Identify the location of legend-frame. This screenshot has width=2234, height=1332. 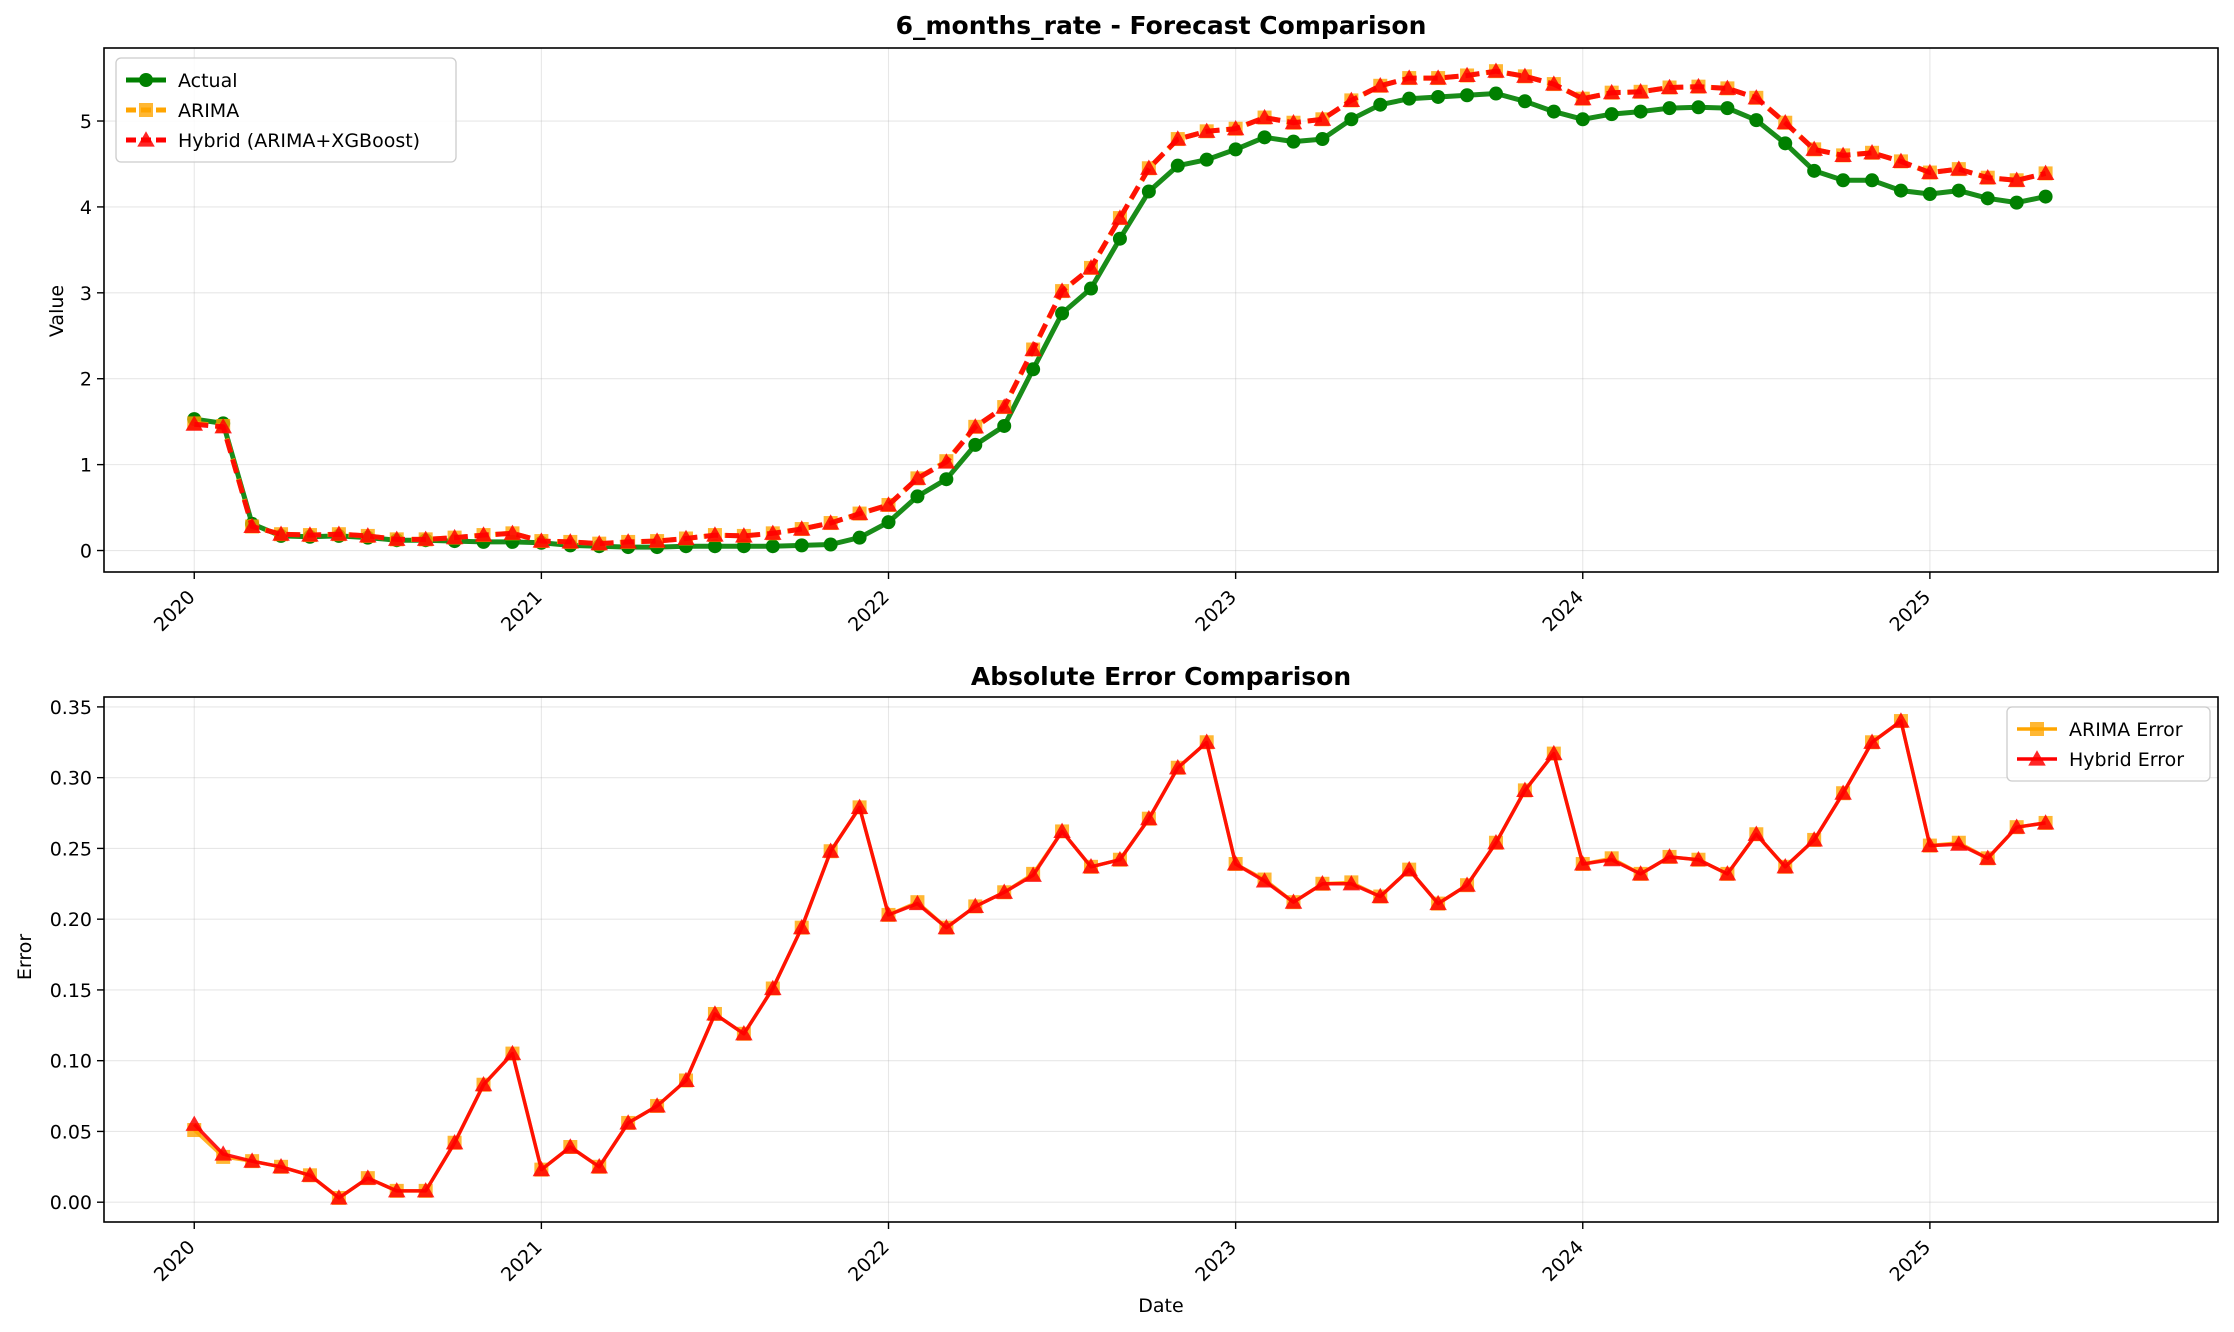
(2108, 744).